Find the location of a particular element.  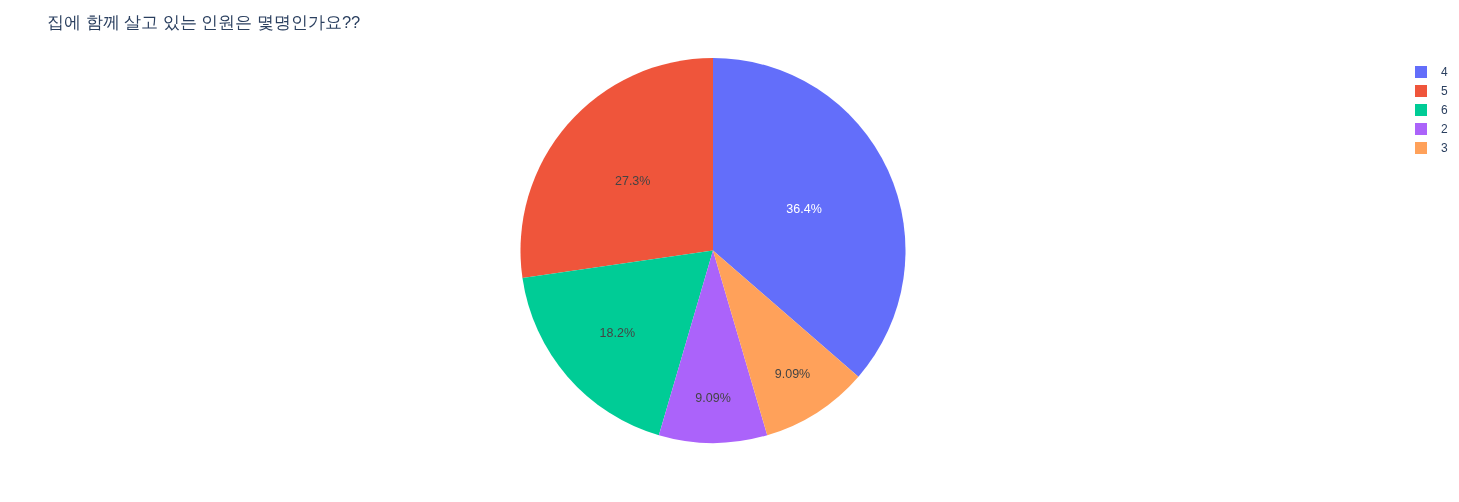

legend-label: 3 is located at coordinates (1444, 148).